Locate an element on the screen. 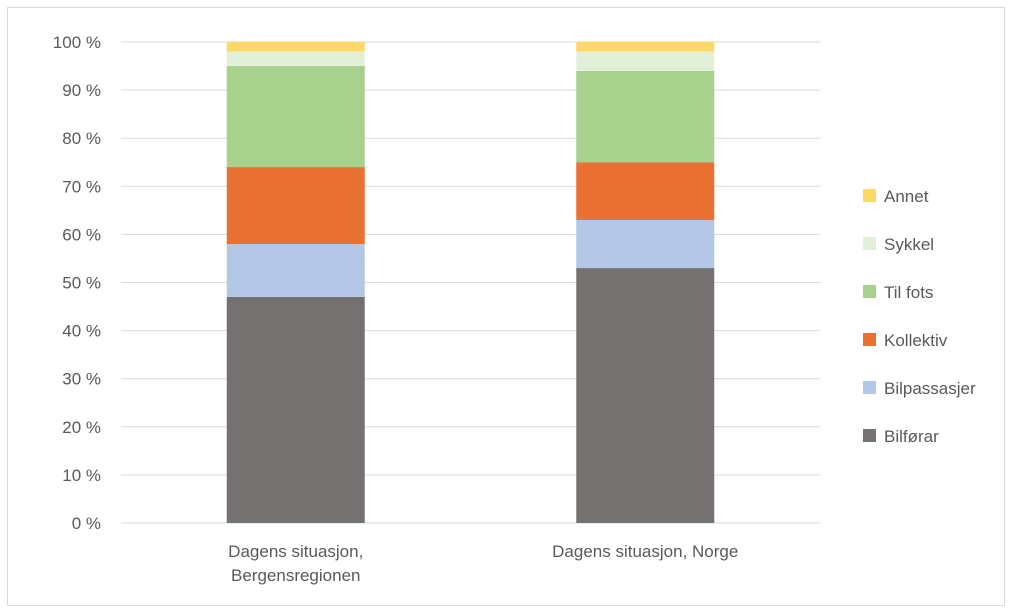 This screenshot has width=1012, height=613. legend-label: Kollektiv is located at coordinates (916, 340).